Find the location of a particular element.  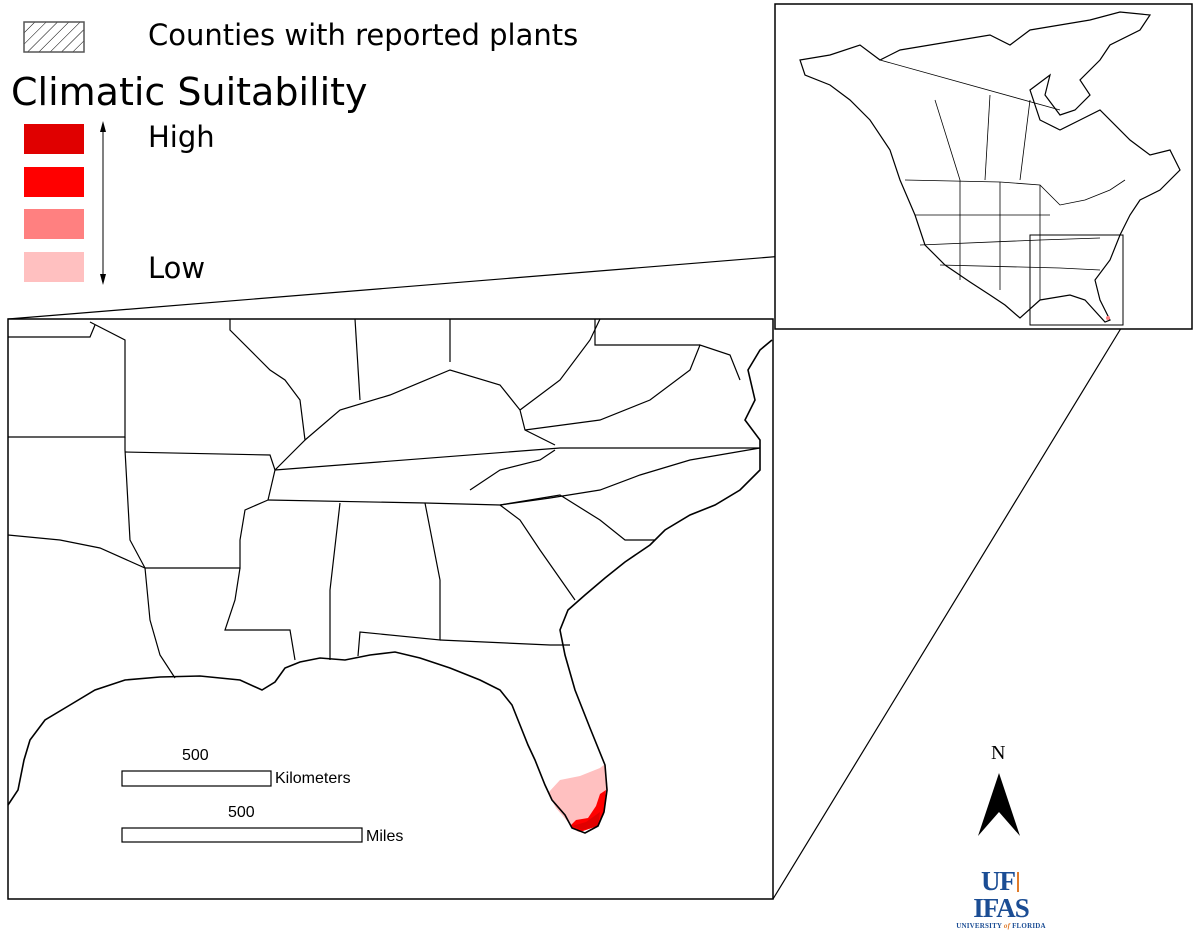

logo-subtitle-b: FLORIDA is located at coordinates (1028, 926).